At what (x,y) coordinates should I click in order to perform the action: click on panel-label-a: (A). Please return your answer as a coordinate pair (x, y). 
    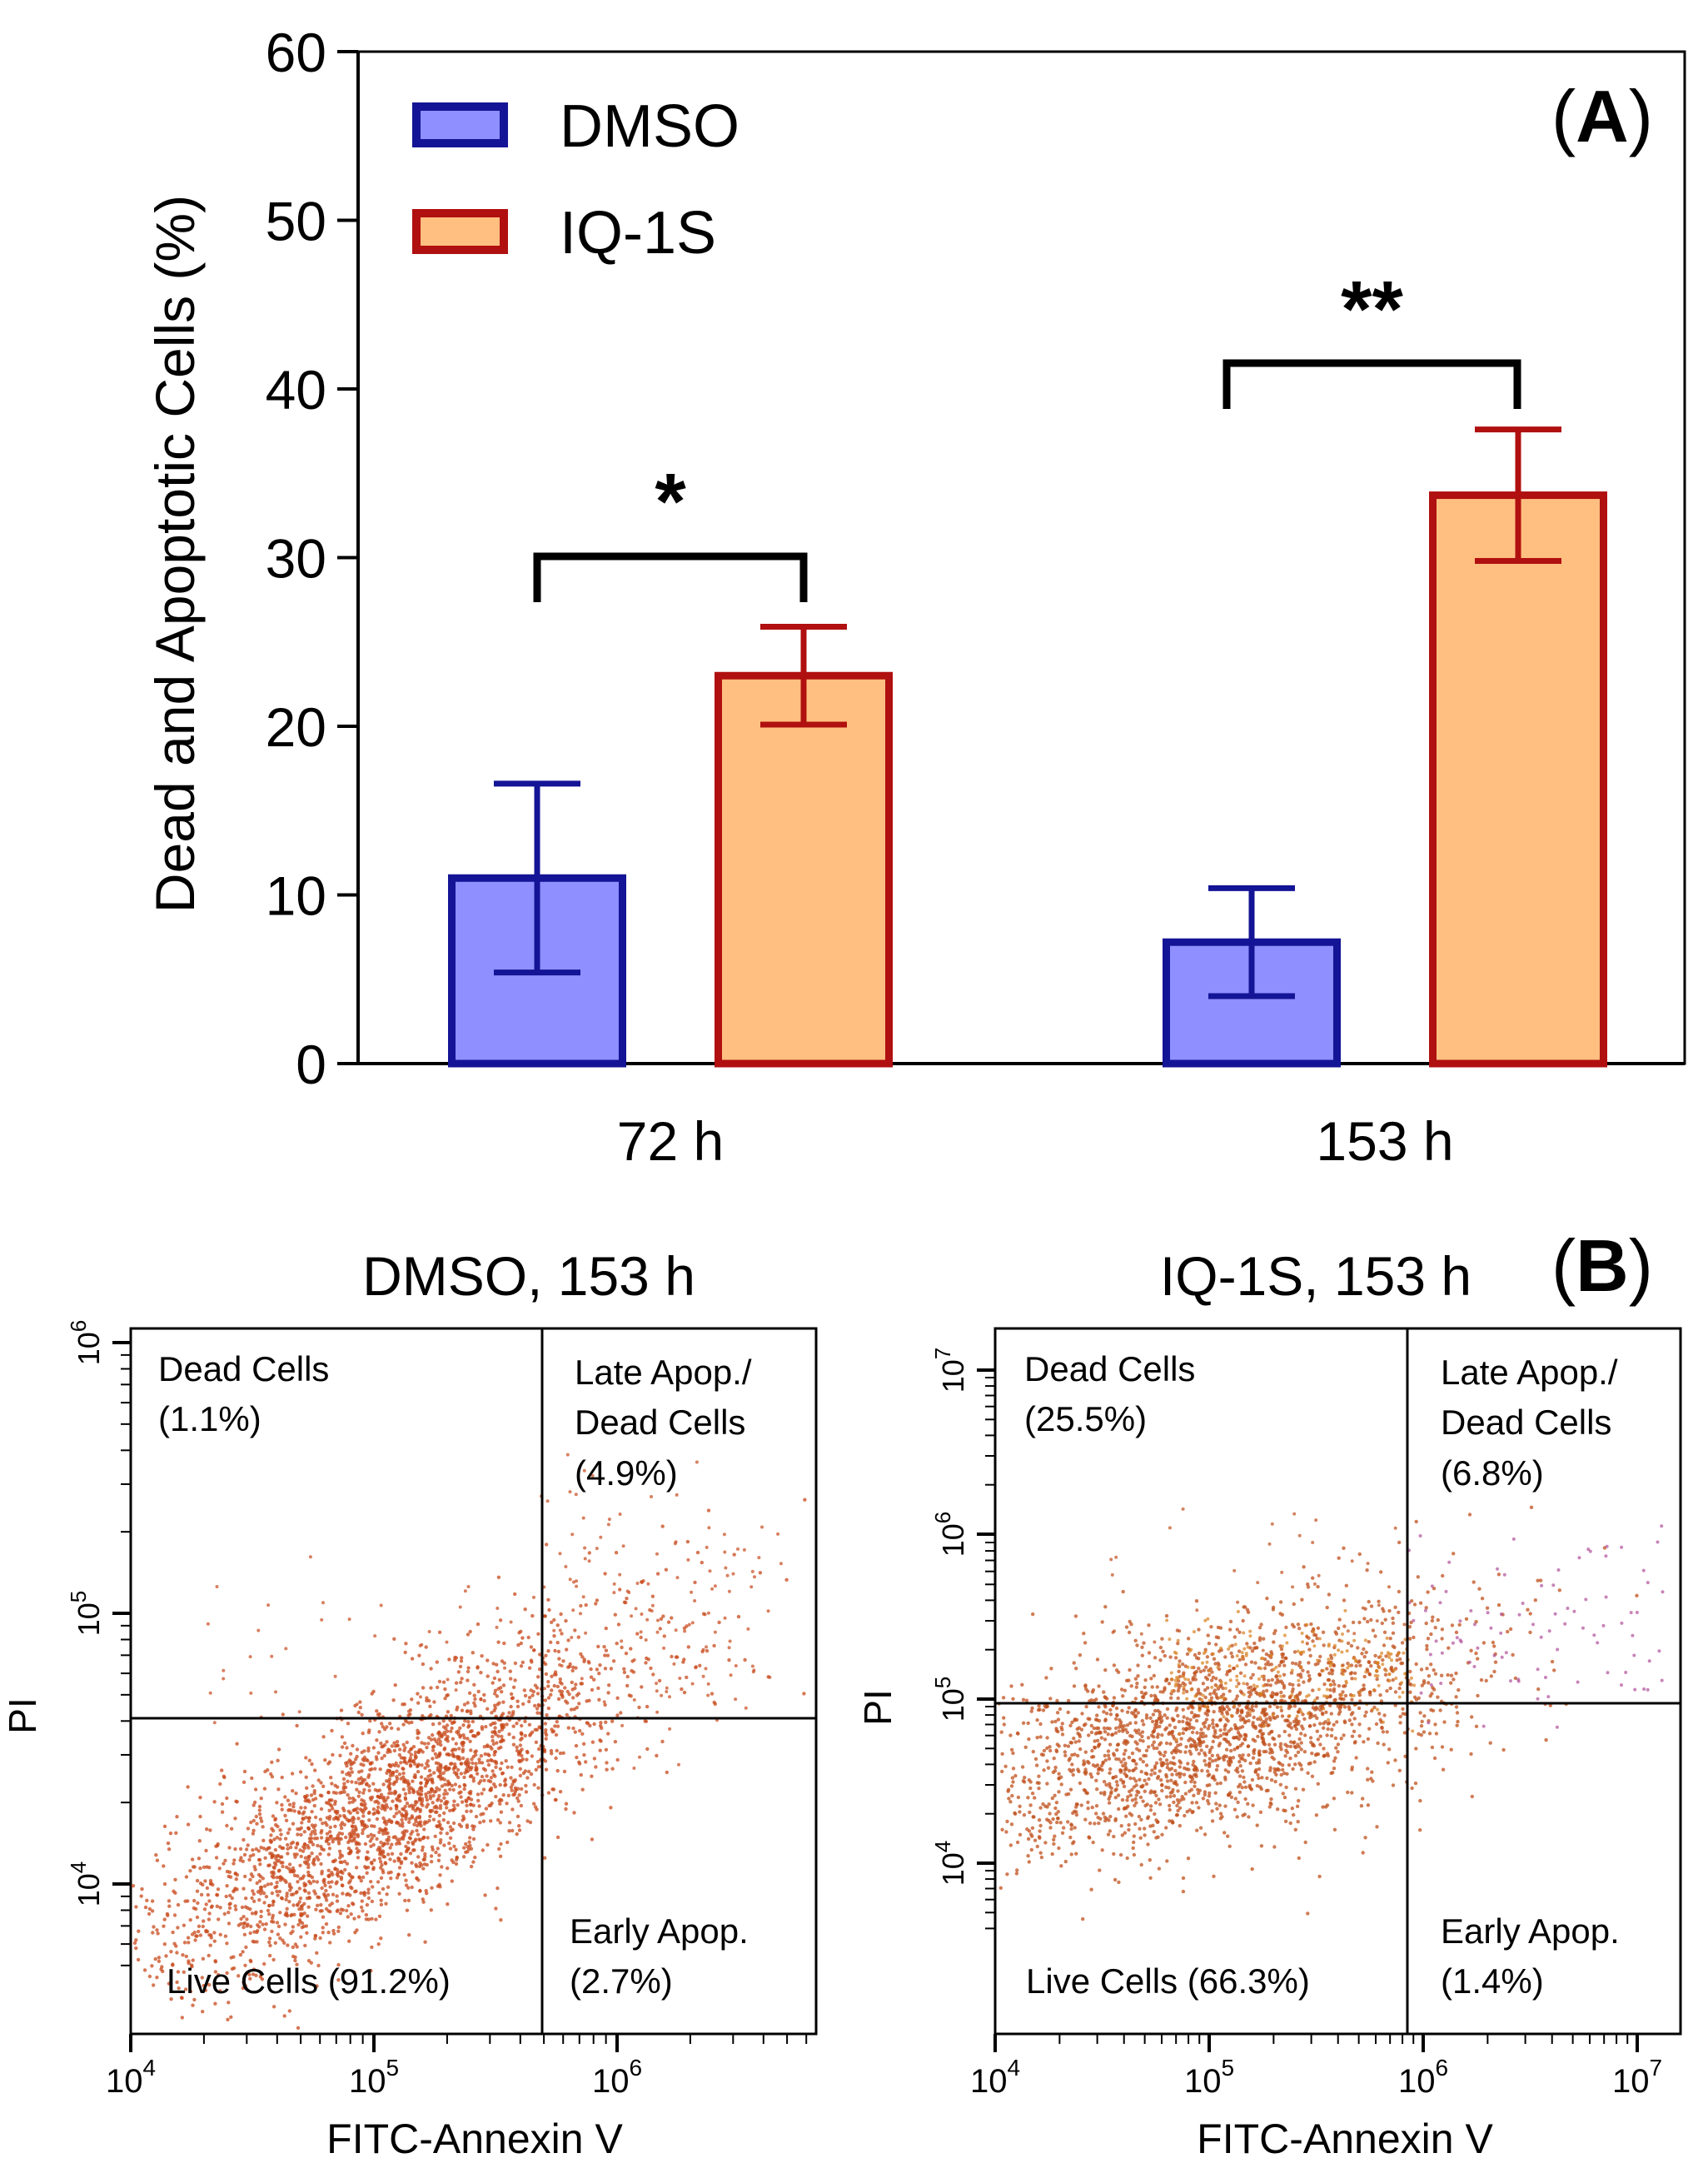
    Looking at the image, I should click on (1602, 116).